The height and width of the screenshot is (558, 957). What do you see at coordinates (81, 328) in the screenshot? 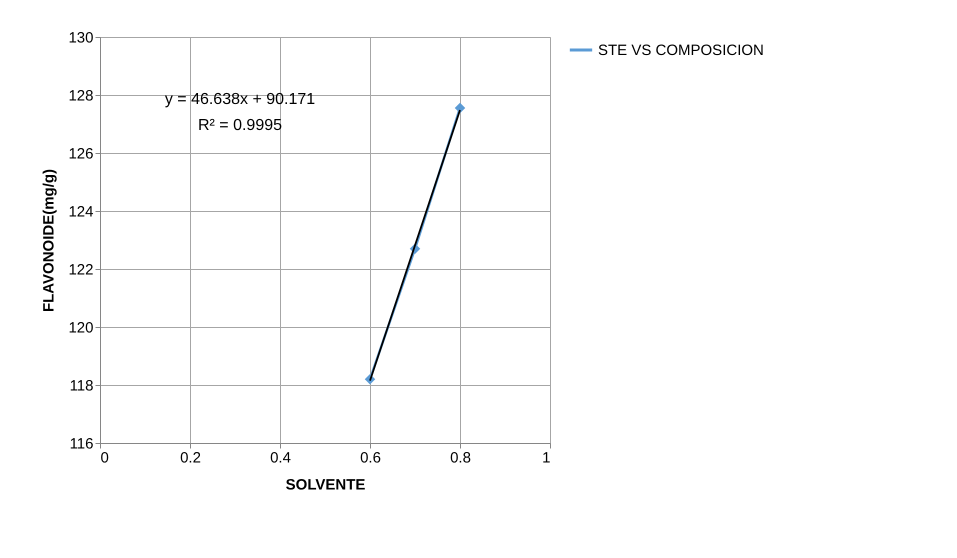
I see `y-tick-label: 120` at bounding box center [81, 328].